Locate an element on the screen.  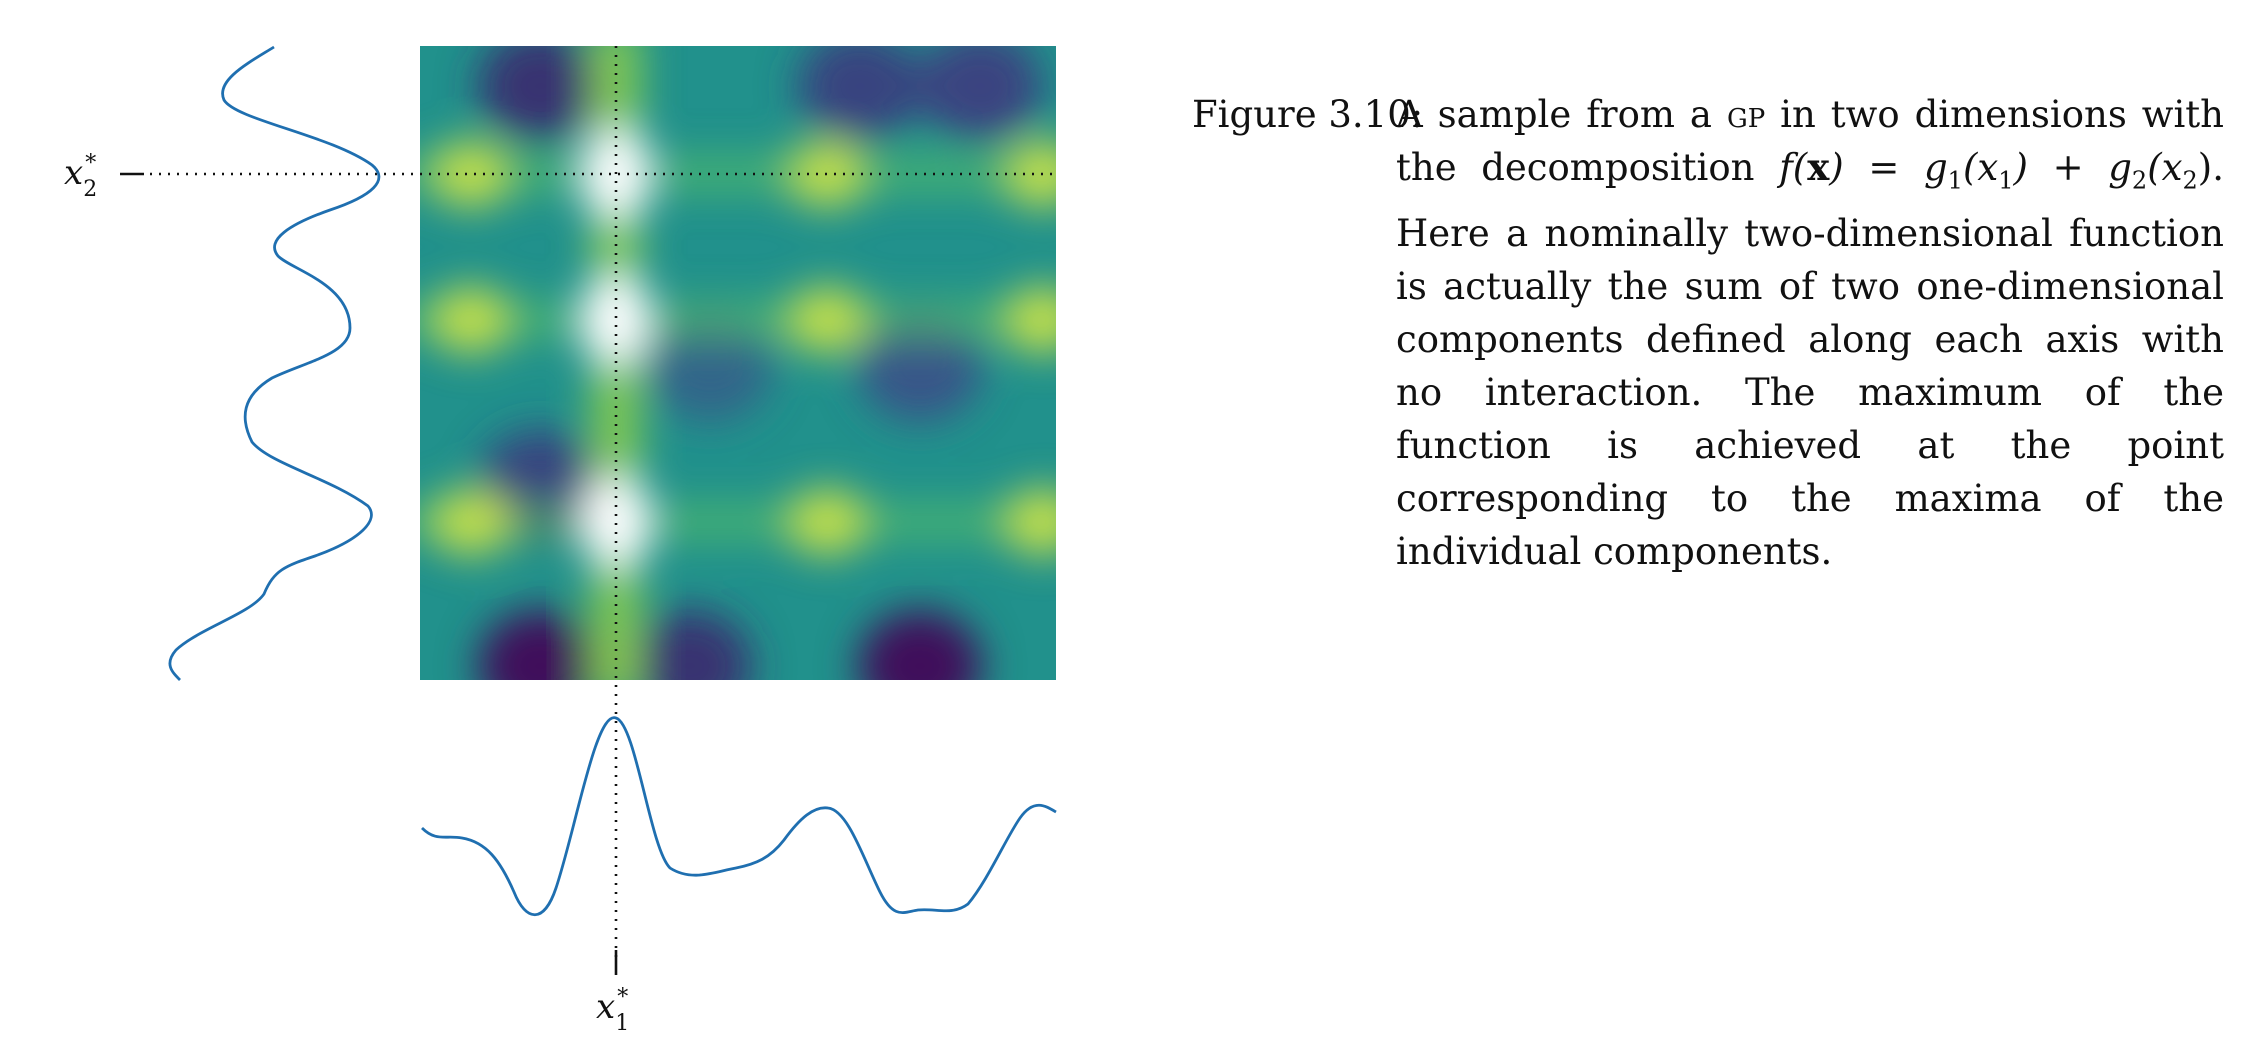
x2-star-label: x2* is located at coordinates (80, 176).